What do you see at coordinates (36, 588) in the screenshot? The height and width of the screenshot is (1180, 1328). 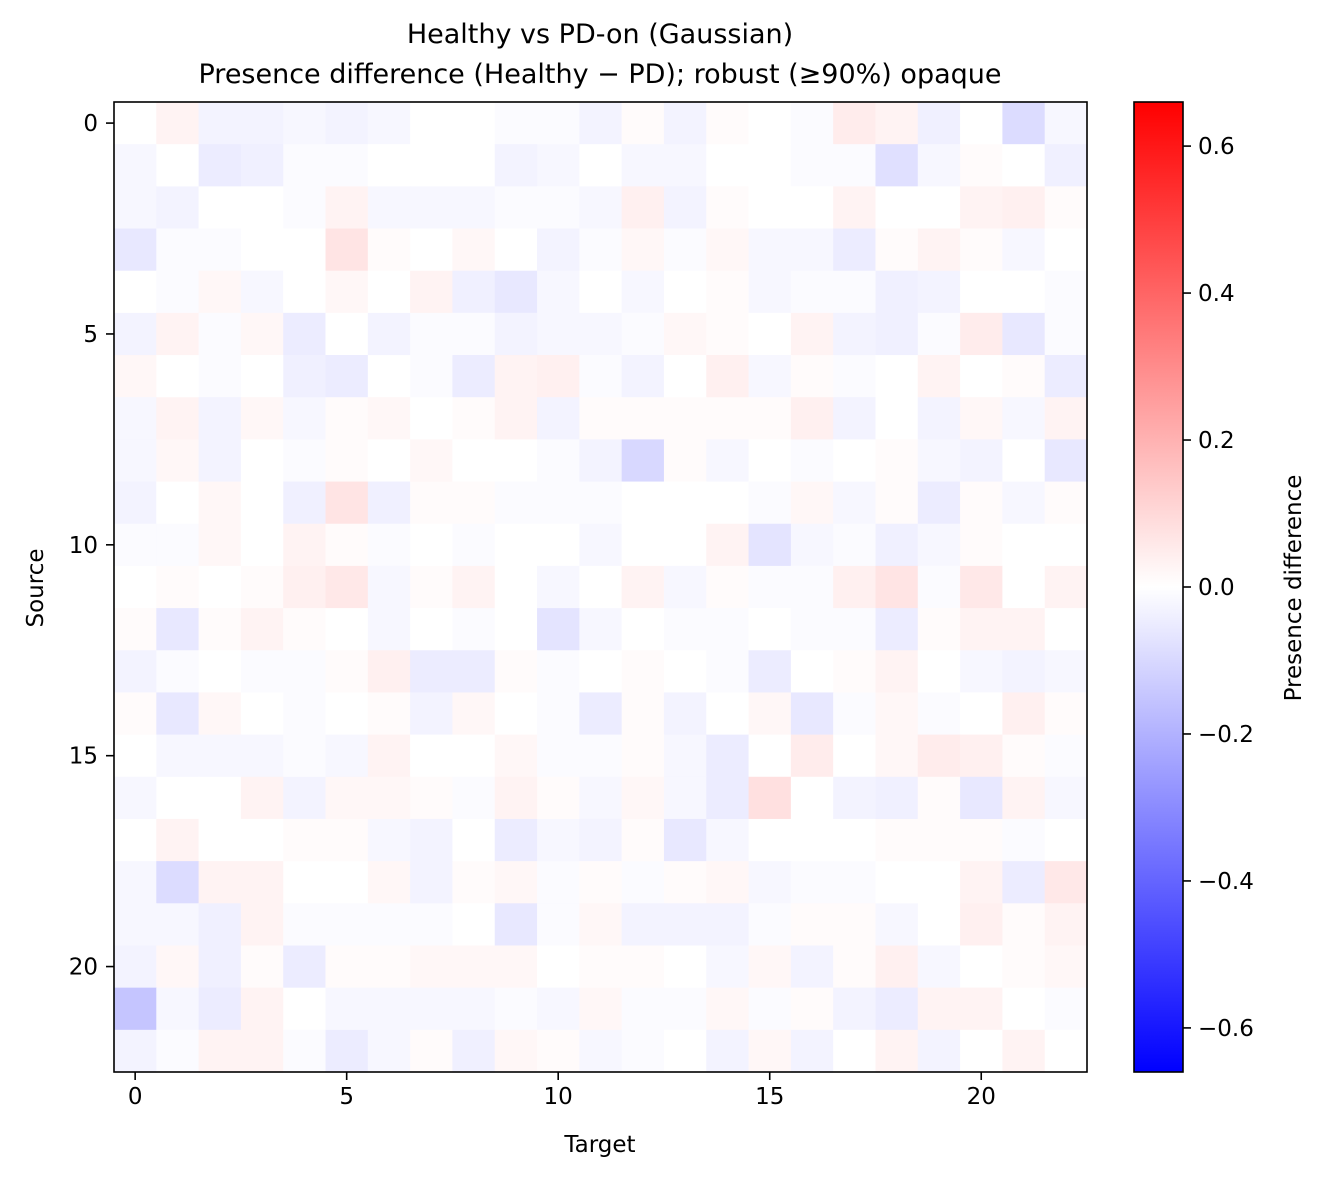 I see `y-axis-label: Source` at bounding box center [36, 588].